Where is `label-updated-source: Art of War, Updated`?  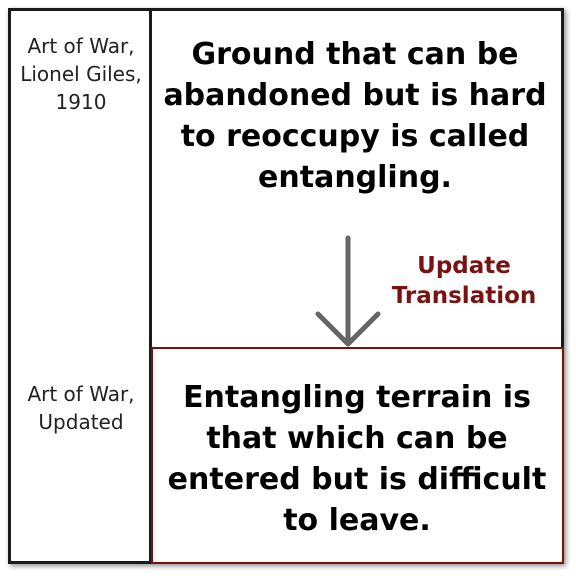
label-updated-source: Art of War, Updated is located at coordinates (81, 408).